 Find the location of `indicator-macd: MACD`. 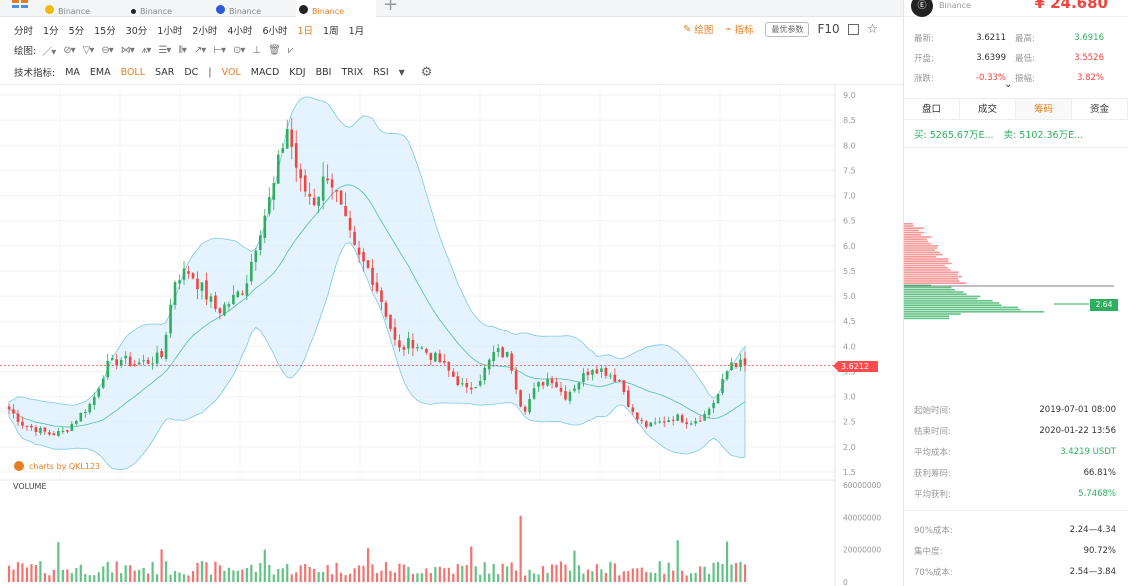

indicator-macd: MACD is located at coordinates (265, 72).